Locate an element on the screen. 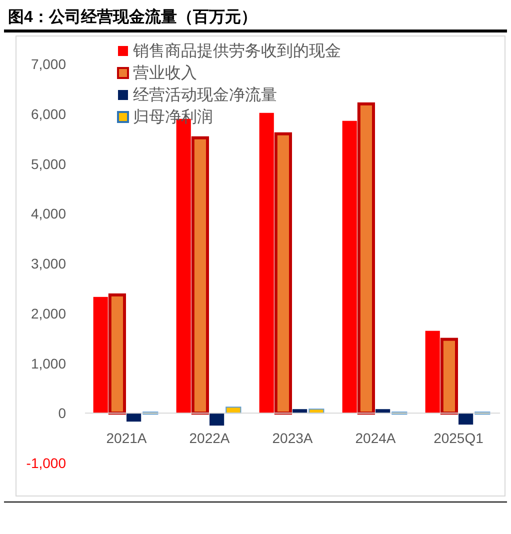 Image resolution: width=511 pixels, height=534 pixels. x-tick-label: 2024A is located at coordinates (375, 438).